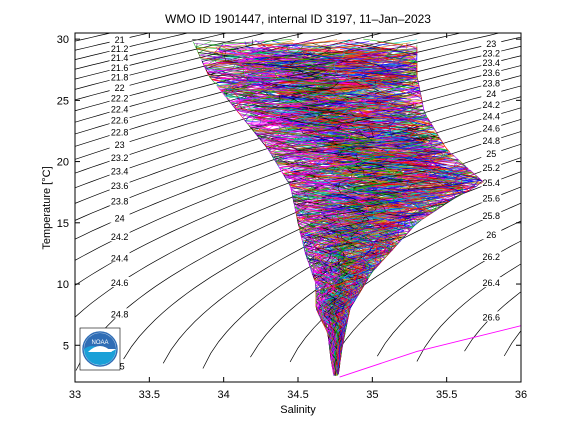  I want to click on y-tick-label: 25, so click(63, 101).